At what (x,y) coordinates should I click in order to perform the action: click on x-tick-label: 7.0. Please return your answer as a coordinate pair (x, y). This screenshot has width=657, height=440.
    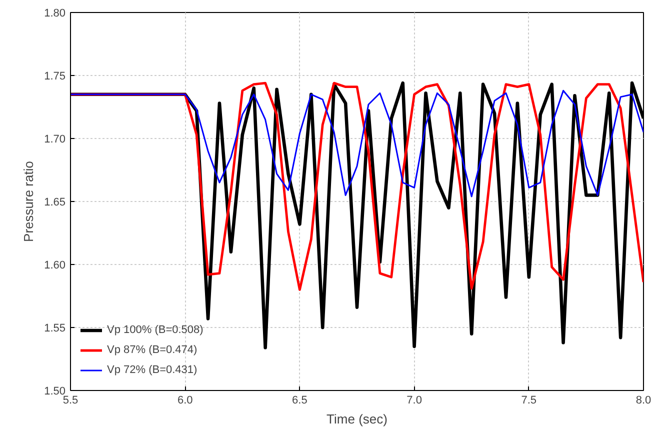
    Looking at the image, I should click on (414, 400).